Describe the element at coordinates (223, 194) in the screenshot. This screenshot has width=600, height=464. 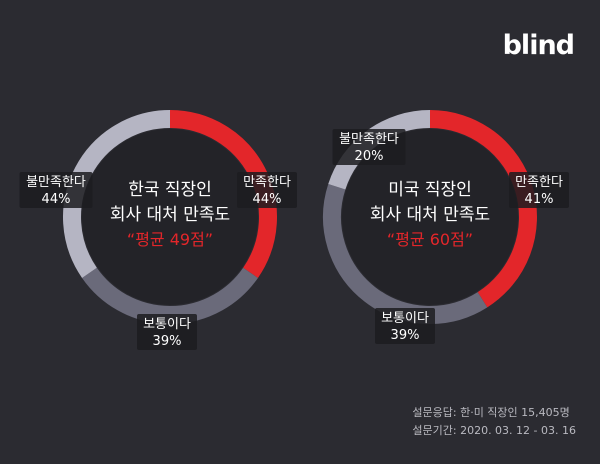
I see `slice-satisfied` at that location.